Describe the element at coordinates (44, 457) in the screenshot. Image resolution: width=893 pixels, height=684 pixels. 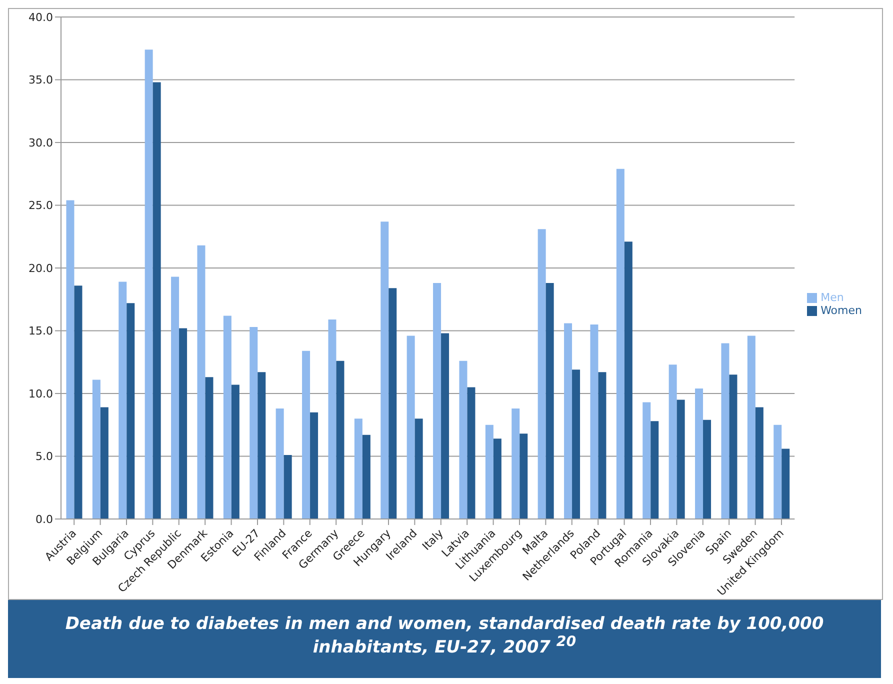
I see `y-tick-label: 5.0` at that location.